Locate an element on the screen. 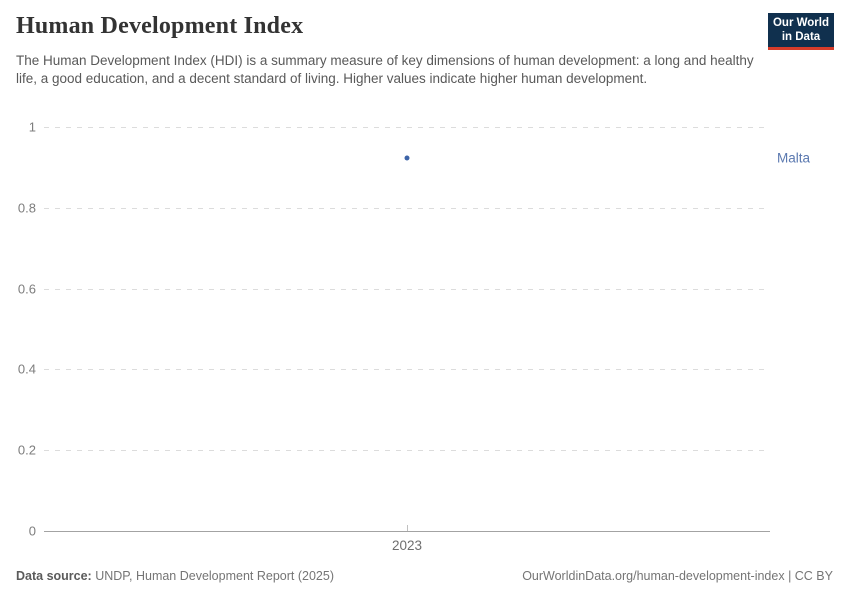 Image resolution: width=850 pixels, height=600 pixels. y-tick-label: 0.8 is located at coordinates (26, 208).